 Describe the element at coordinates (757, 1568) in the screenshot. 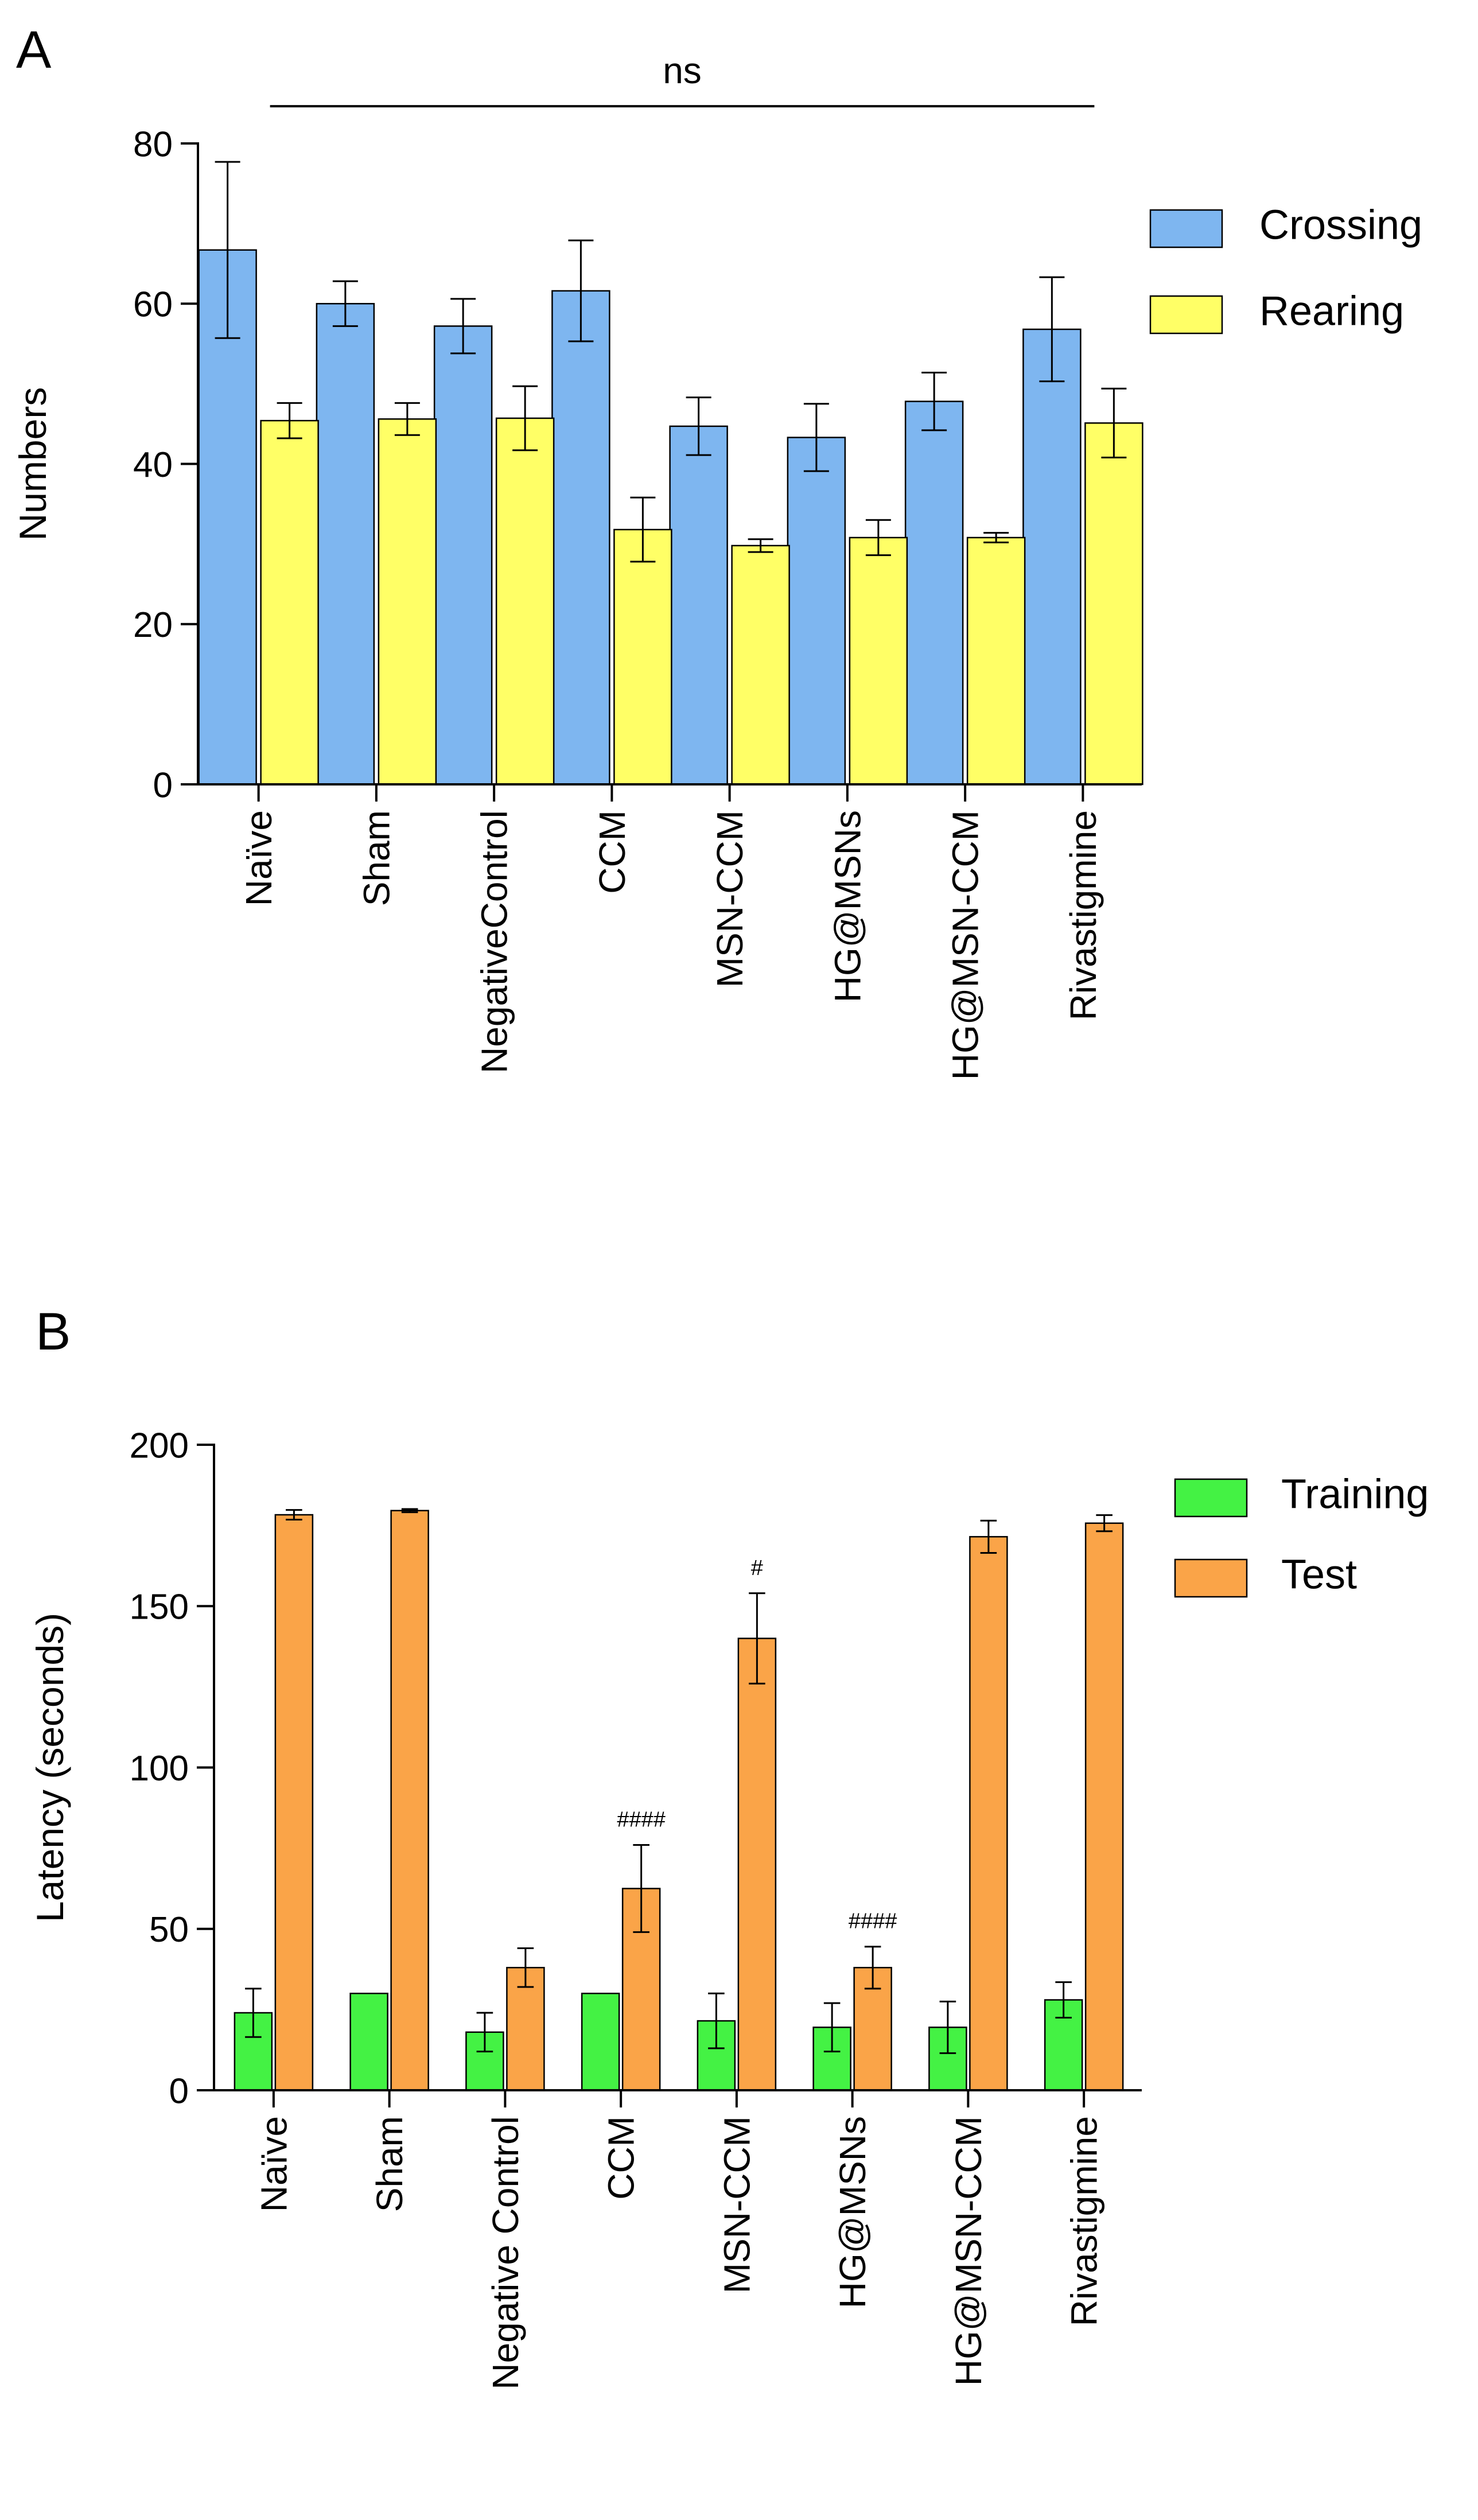

I see `significance-annotation: #` at that location.